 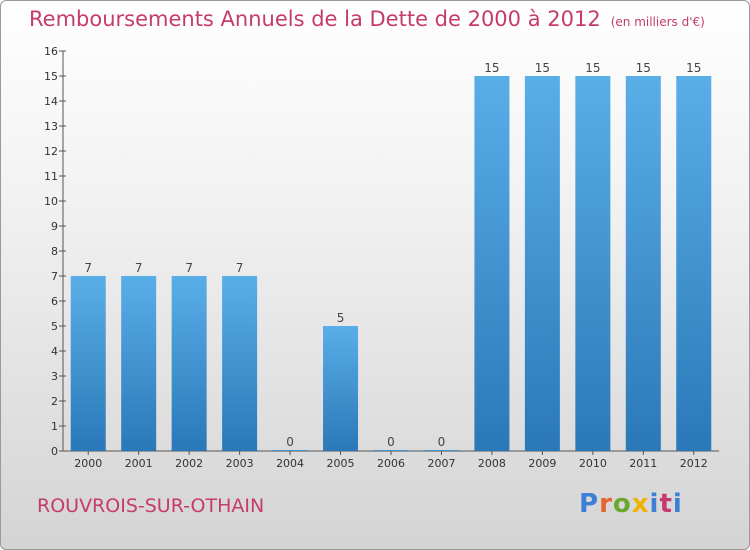 I want to click on x-tick-label: 2003, so click(x=240, y=463).